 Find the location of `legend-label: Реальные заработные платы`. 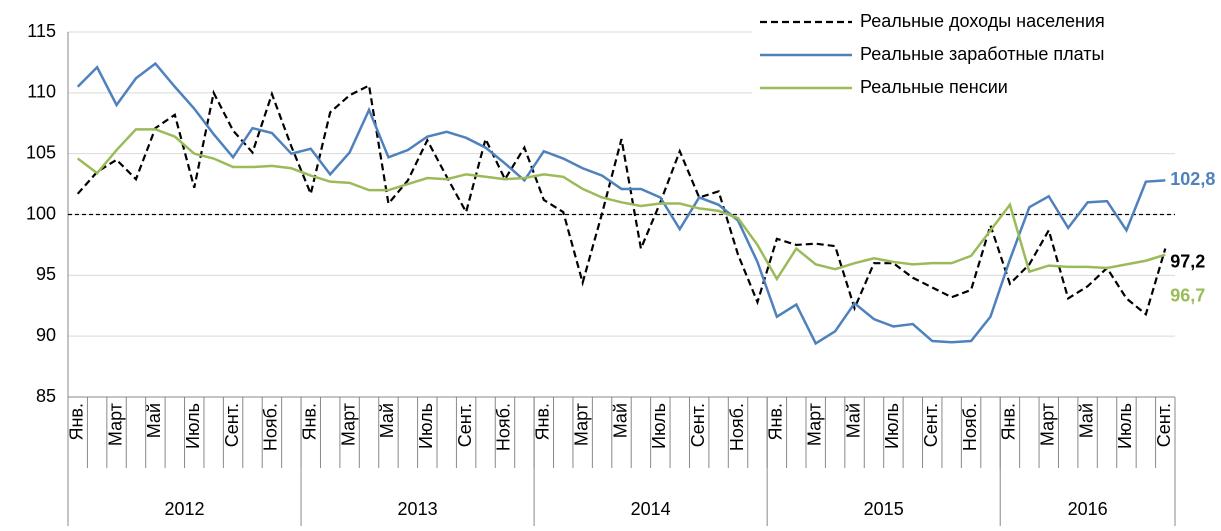

legend-label: Реальные заработные платы is located at coordinates (982, 54).